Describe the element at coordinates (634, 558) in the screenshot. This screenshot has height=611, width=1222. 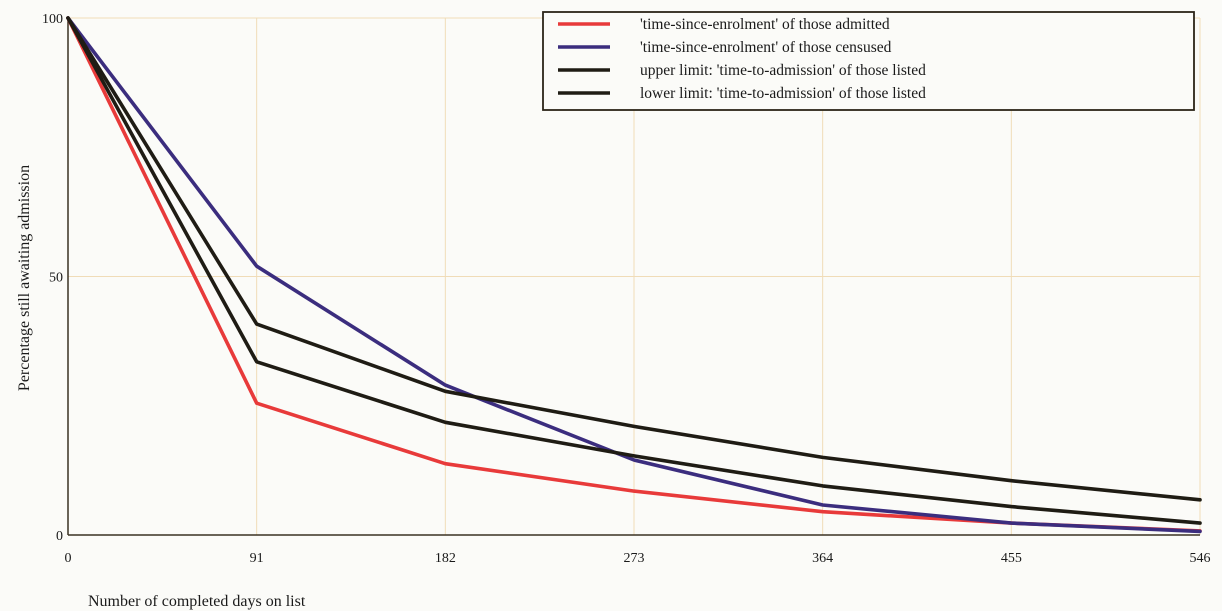
I see `x-tick-label: 273` at that location.